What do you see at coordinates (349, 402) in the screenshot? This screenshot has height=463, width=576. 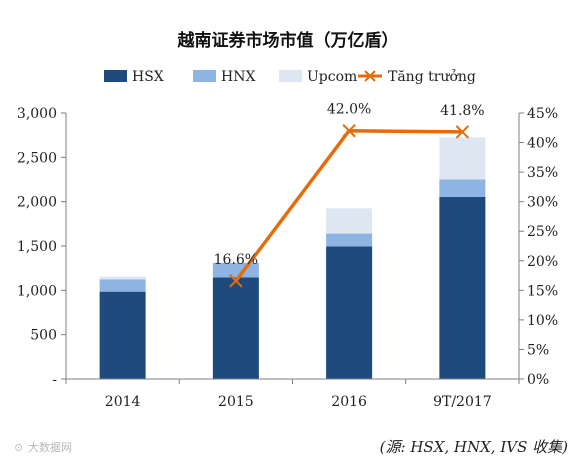 I see `x-tick-label: 2016` at bounding box center [349, 402].